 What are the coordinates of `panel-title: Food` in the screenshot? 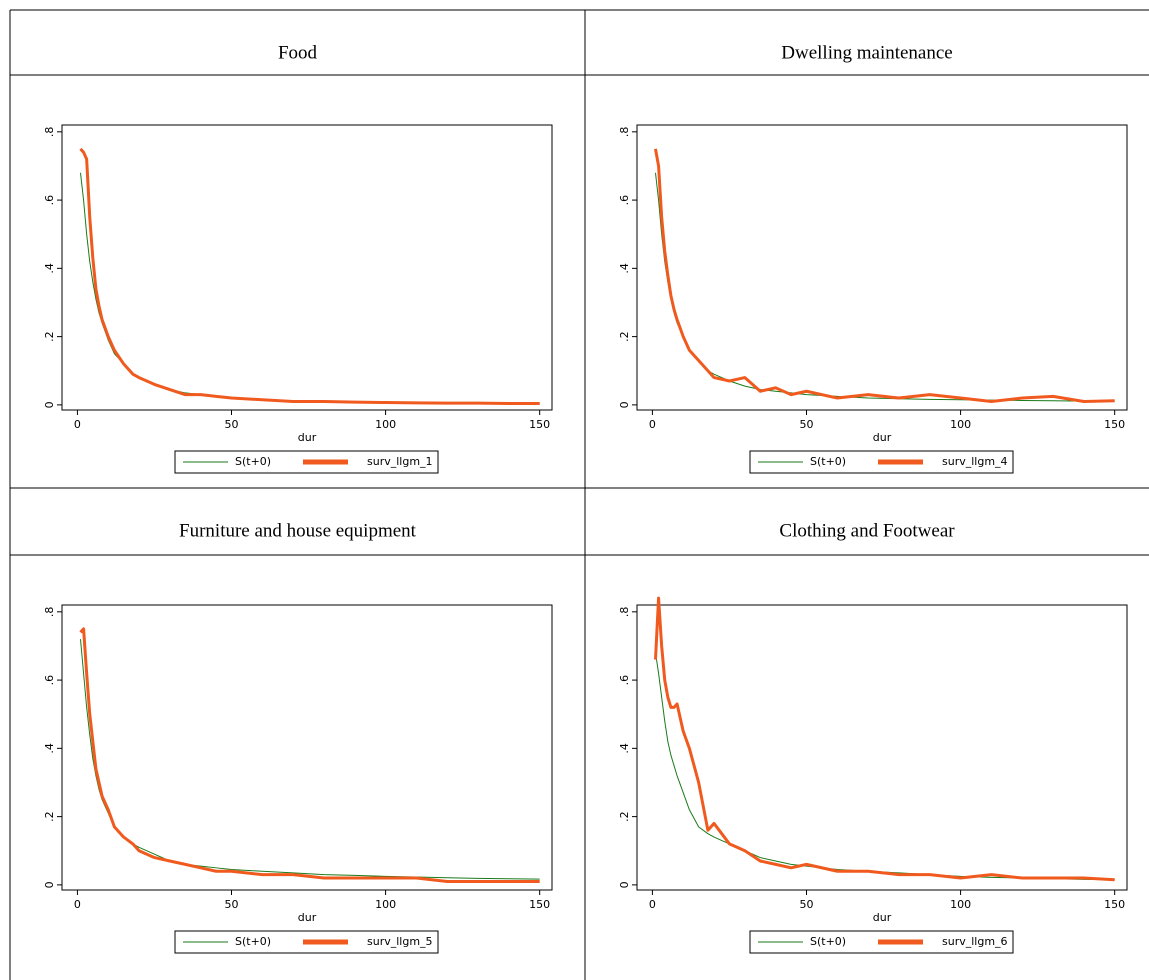 It's located at (298, 52).